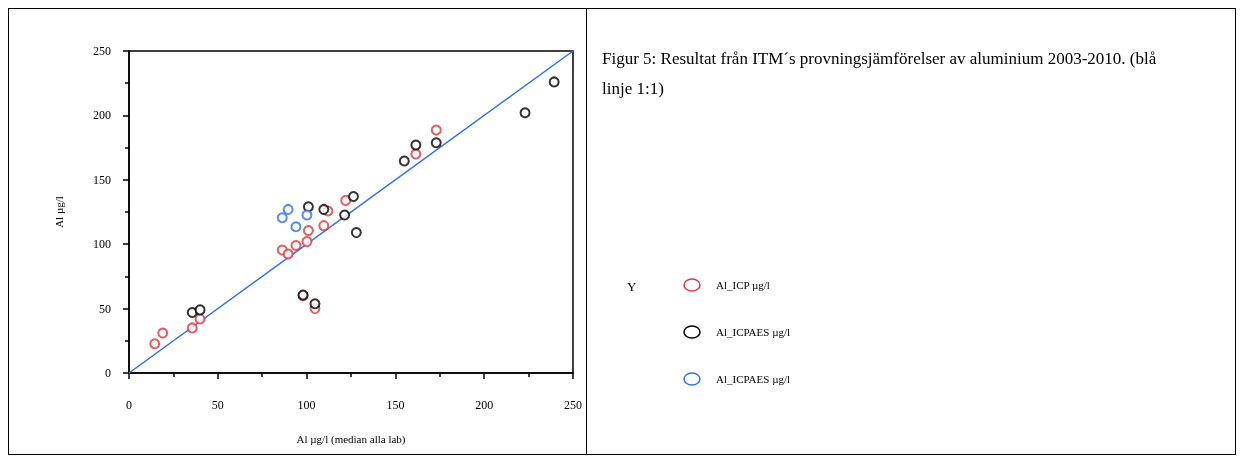 The width and height of the screenshot is (1245, 464). I want to click on legend-title: Y, so click(632, 287).